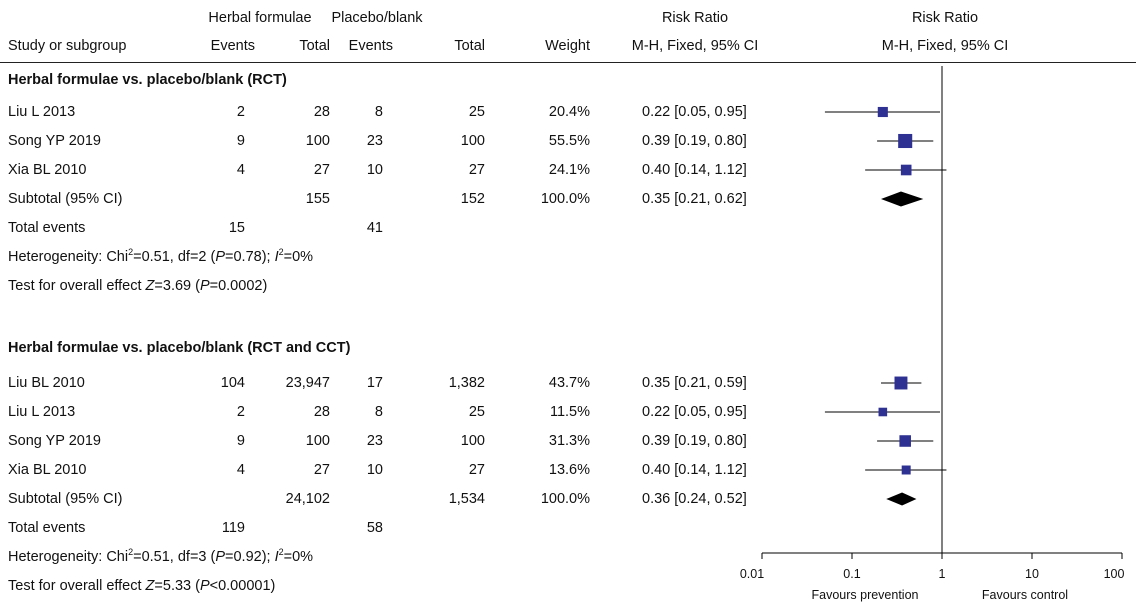 The image size is (1136, 606). What do you see at coordinates (147, 80) in the screenshot?
I see `section1-title: Herbal formulae vs. placebo/blank (RCT)` at bounding box center [147, 80].